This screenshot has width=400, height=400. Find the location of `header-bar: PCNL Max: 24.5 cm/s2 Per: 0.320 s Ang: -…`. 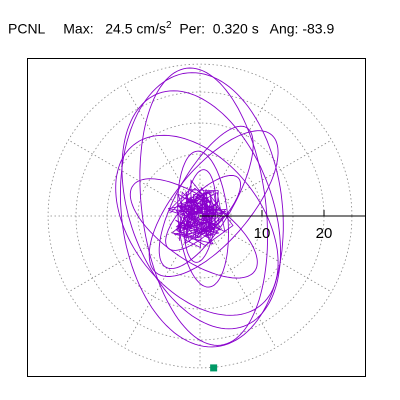

header-bar: PCNL Max: 24.5 cm/s2 Per: 0.320 s Ang: -… is located at coordinates (171, 28).